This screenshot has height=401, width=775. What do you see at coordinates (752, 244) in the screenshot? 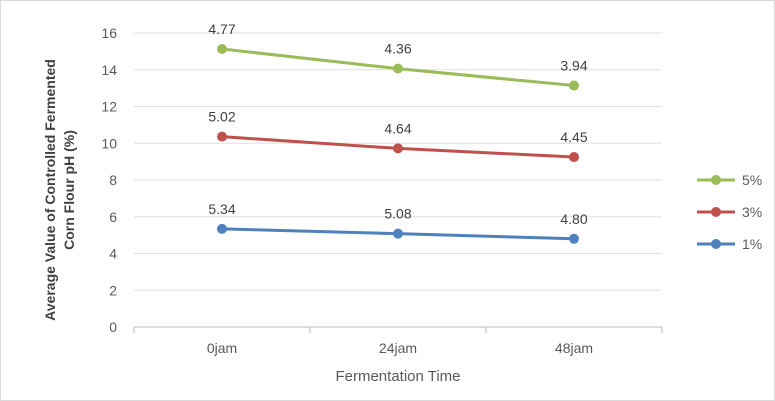
I see `legend-label: 1%` at bounding box center [752, 244].